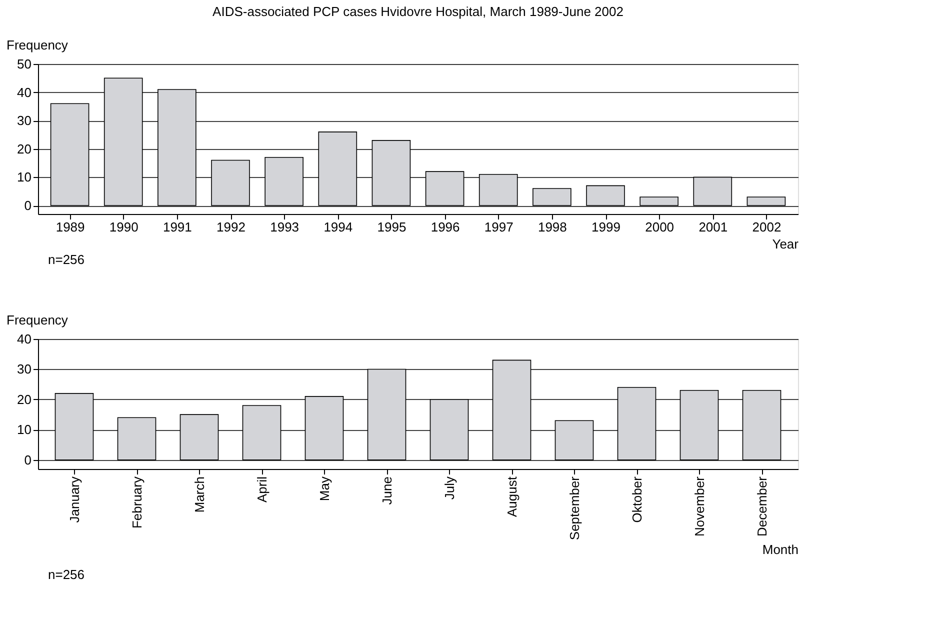 The image size is (952, 644). Describe the element at coordinates (177, 227) in the screenshot. I see `x-tick-label: 1991` at that location.